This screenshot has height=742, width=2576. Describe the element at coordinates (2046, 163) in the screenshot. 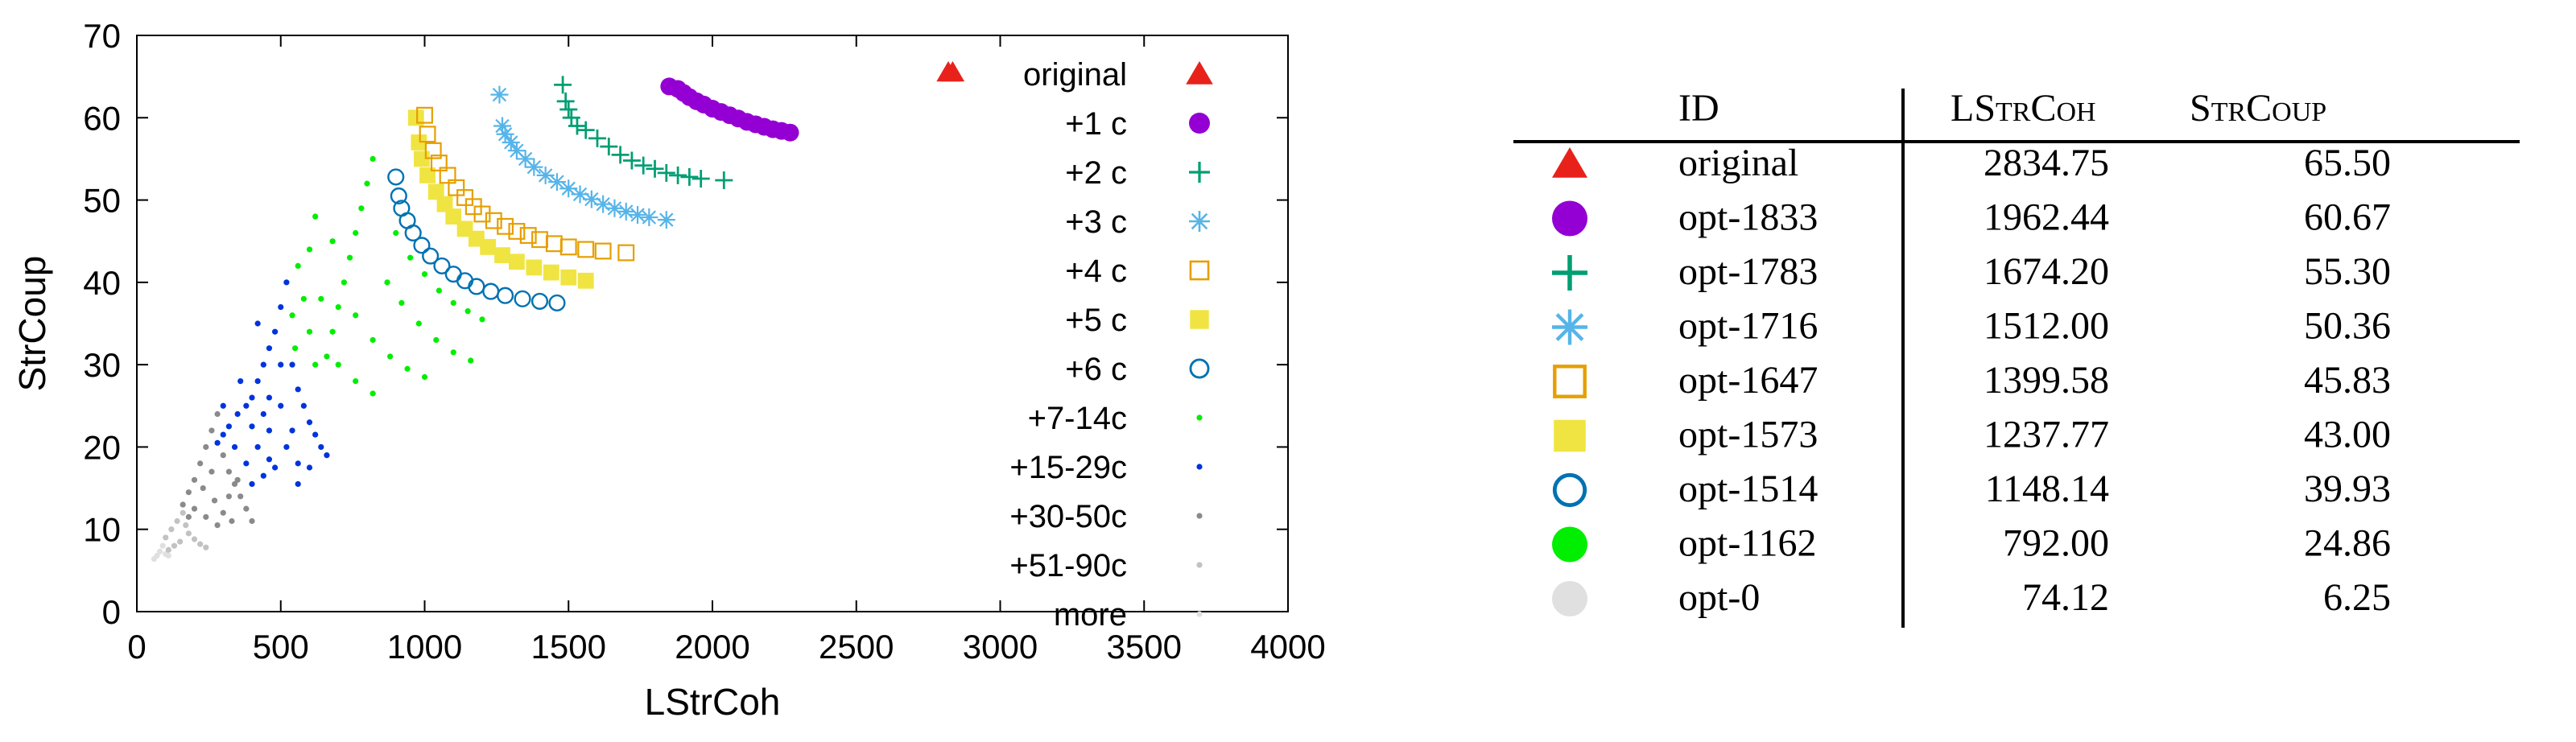

I see `row-lstrcoh: 2834.75` at that location.